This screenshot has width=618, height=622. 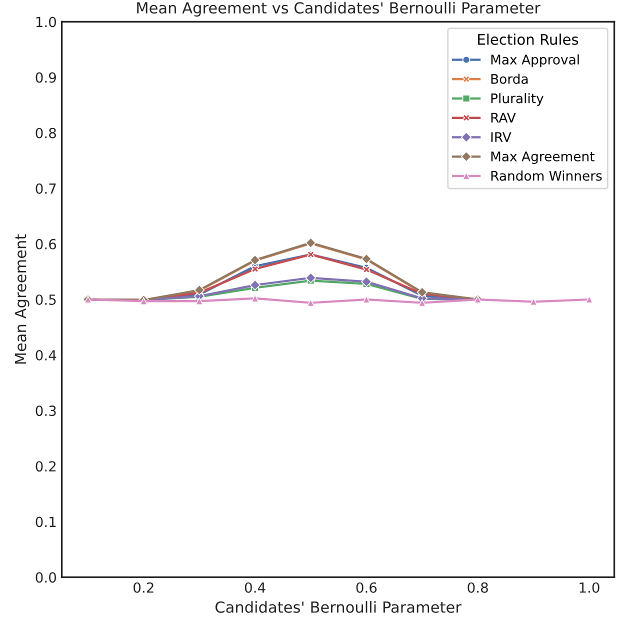 I want to click on chart-title: Mean Agreement vs Candidates' Bernoulli Parameter, so click(x=338, y=9).